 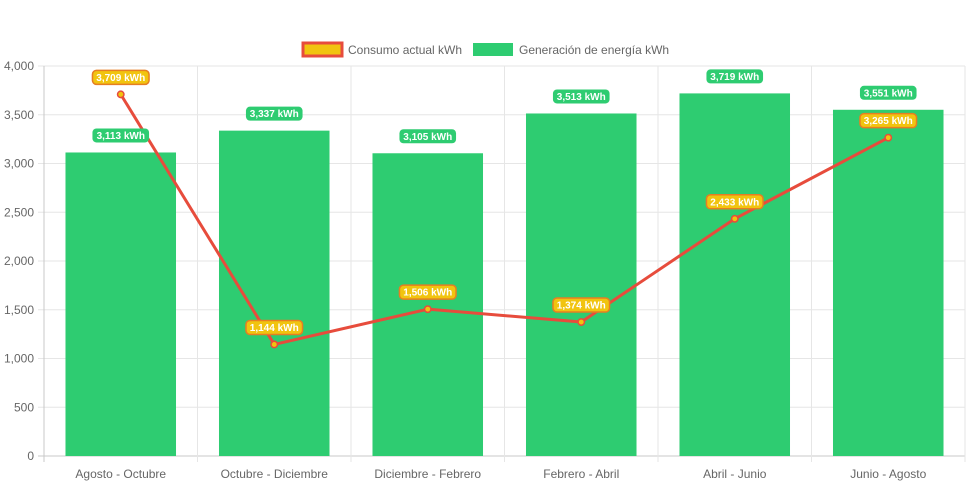 What do you see at coordinates (19, 115) in the screenshot?
I see `y-tick-label: 3,500` at bounding box center [19, 115].